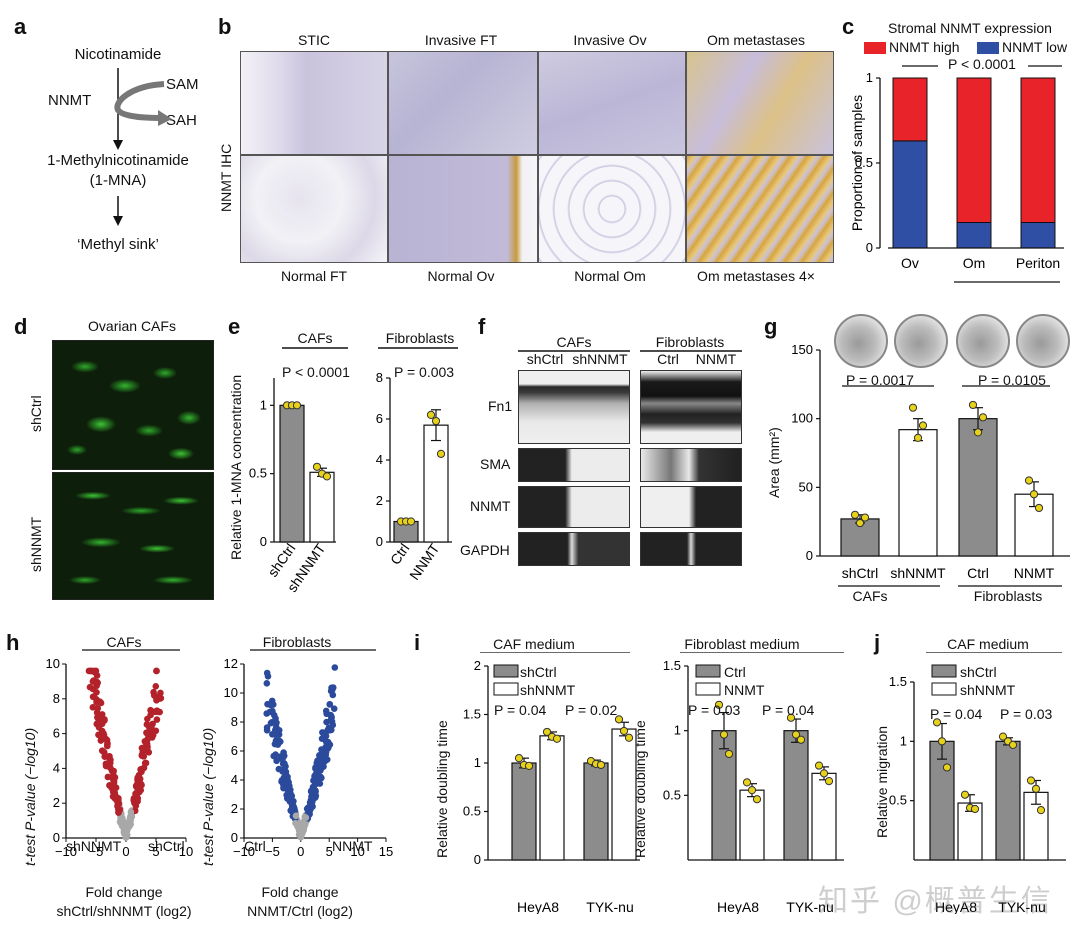  Describe the element at coordinates (370, 348) in the screenshot. I see `panel-e-title-rules` at that location.